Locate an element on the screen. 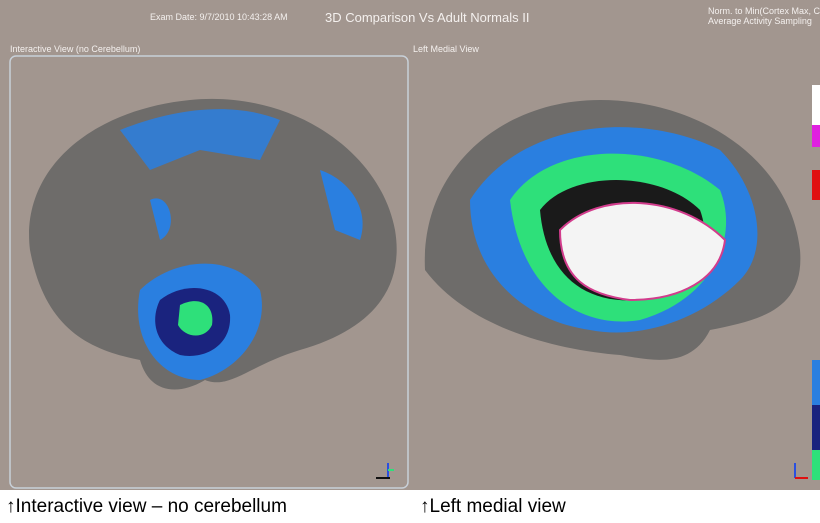 This screenshot has width=820, height=523. panel-label: Interactive View (no Cerebellum) is located at coordinates (75, 49).